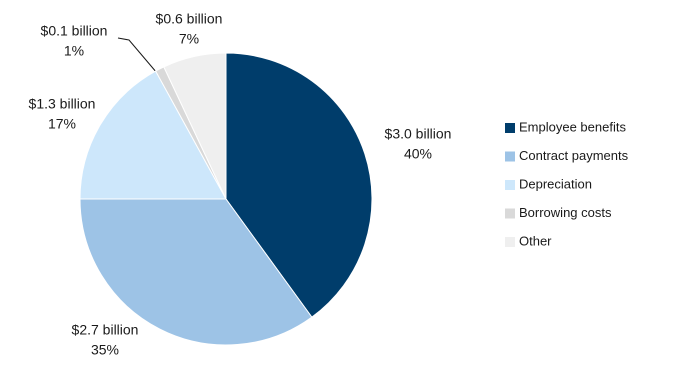 The image size is (681, 370). I want to click on percent-label: 17%, so click(62, 124).